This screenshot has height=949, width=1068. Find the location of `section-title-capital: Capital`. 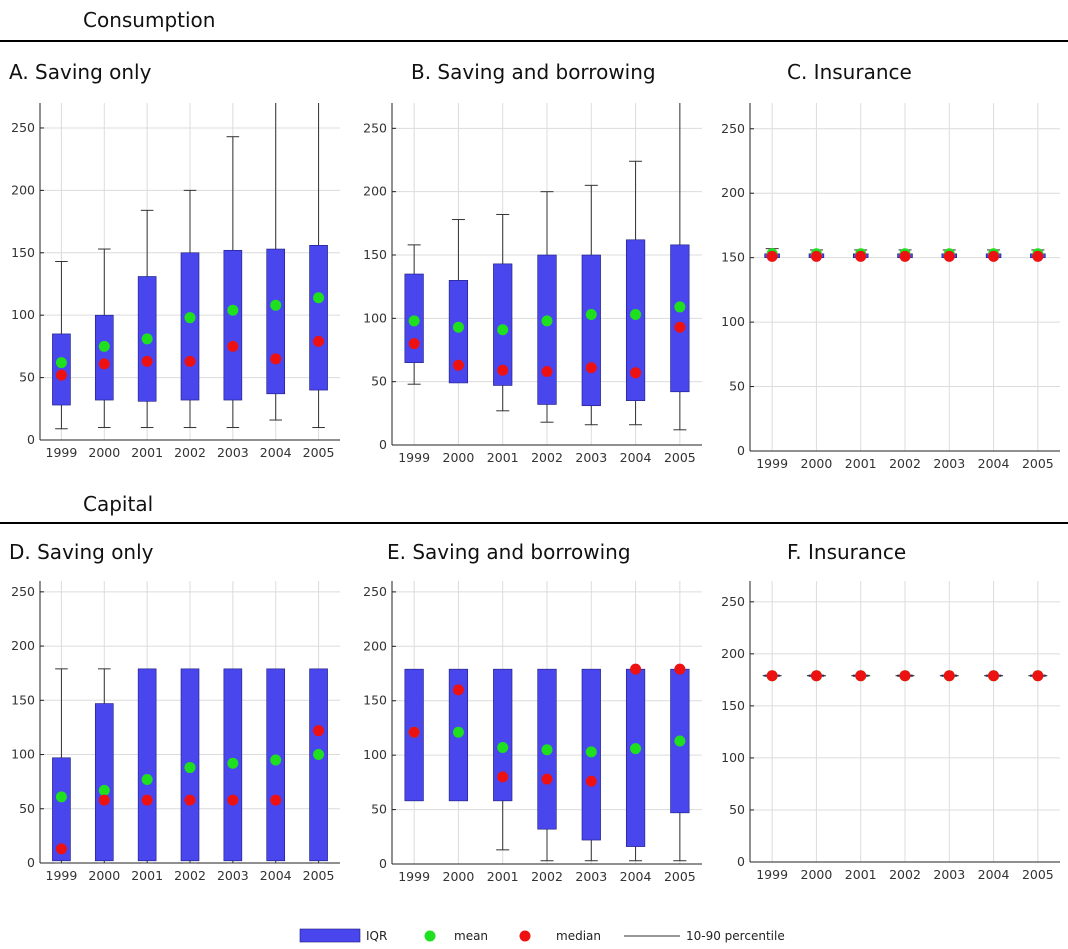

section-title-capital: Capital is located at coordinates (118, 504).